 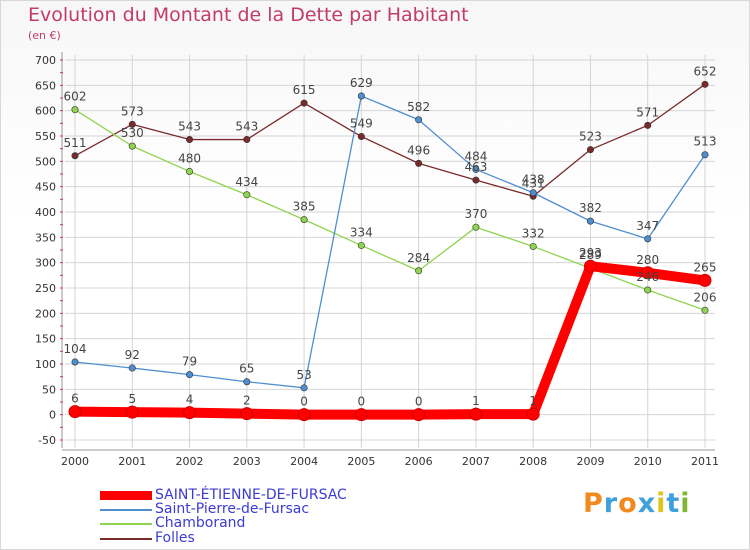 I want to click on data-label: 4, so click(x=190, y=400).